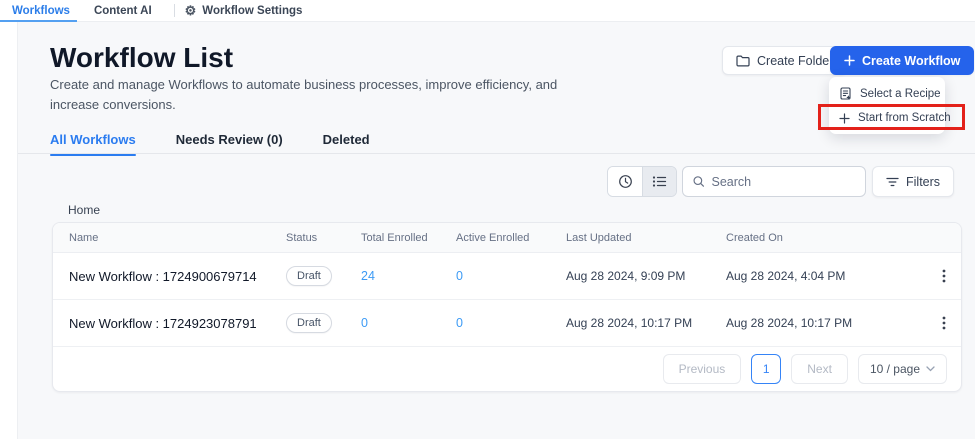 This screenshot has height=439, width=975. Describe the element at coordinates (795, 60) in the screenshot. I see `create-folder-label: Create Folder` at that location.